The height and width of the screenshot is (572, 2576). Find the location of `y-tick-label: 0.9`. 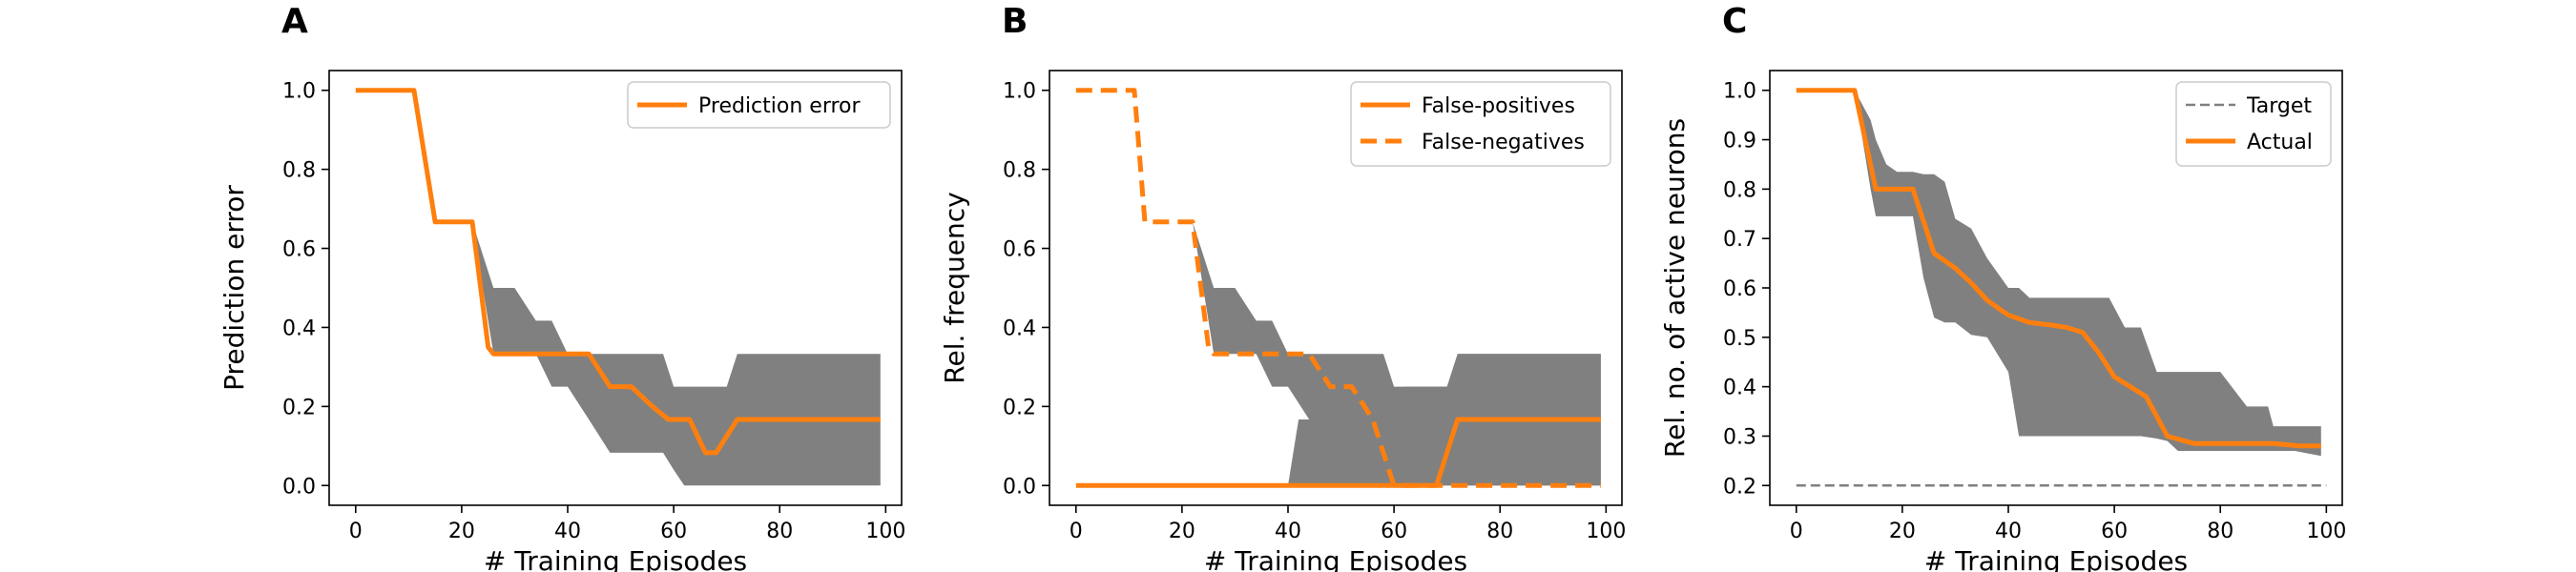

y-tick-label: 0.9 is located at coordinates (1739, 142).